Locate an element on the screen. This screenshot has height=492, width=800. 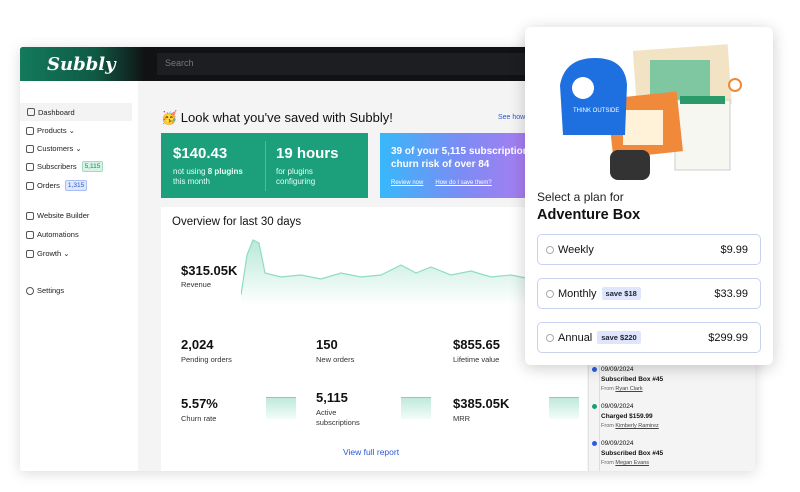
revenue-label: Revenue is located at coordinates (196, 284).